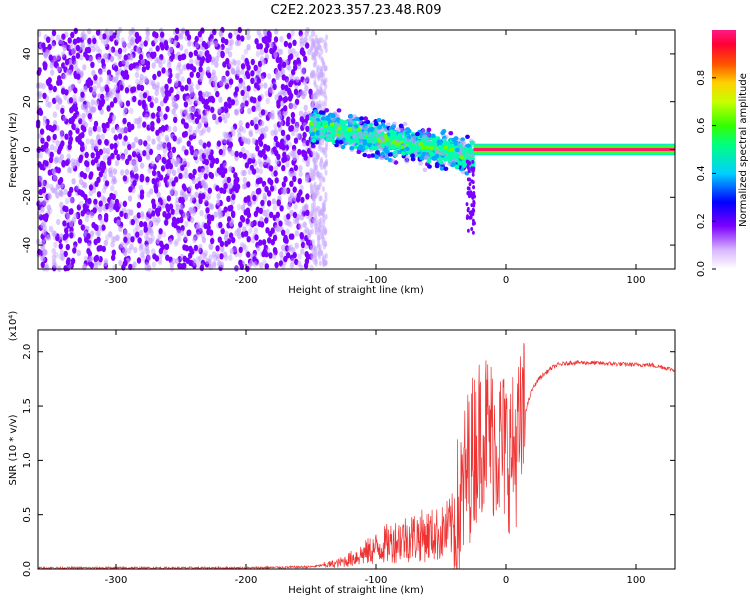  Describe the element at coordinates (27, 101) in the screenshot. I see `y-tick-label: 20` at that location.